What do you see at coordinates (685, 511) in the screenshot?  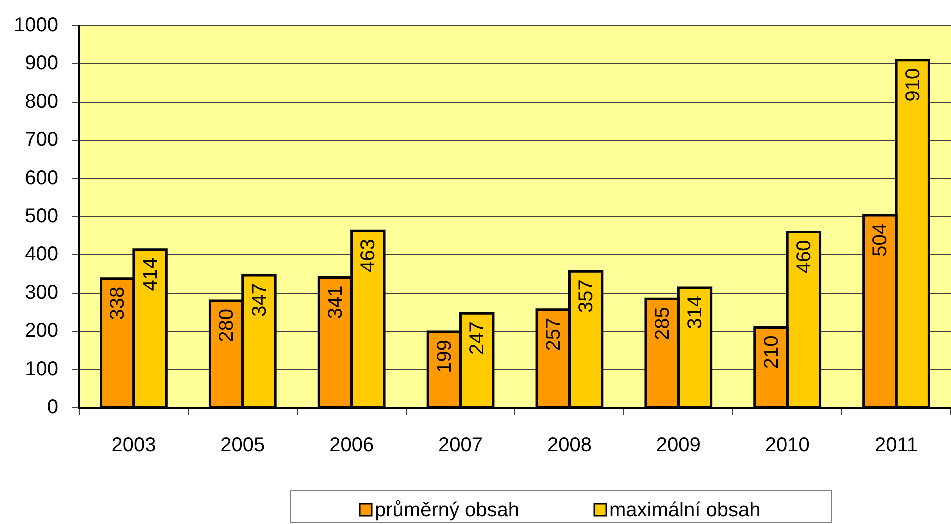 I see `legend-label: maximální obsah` at bounding box center [685, 511].